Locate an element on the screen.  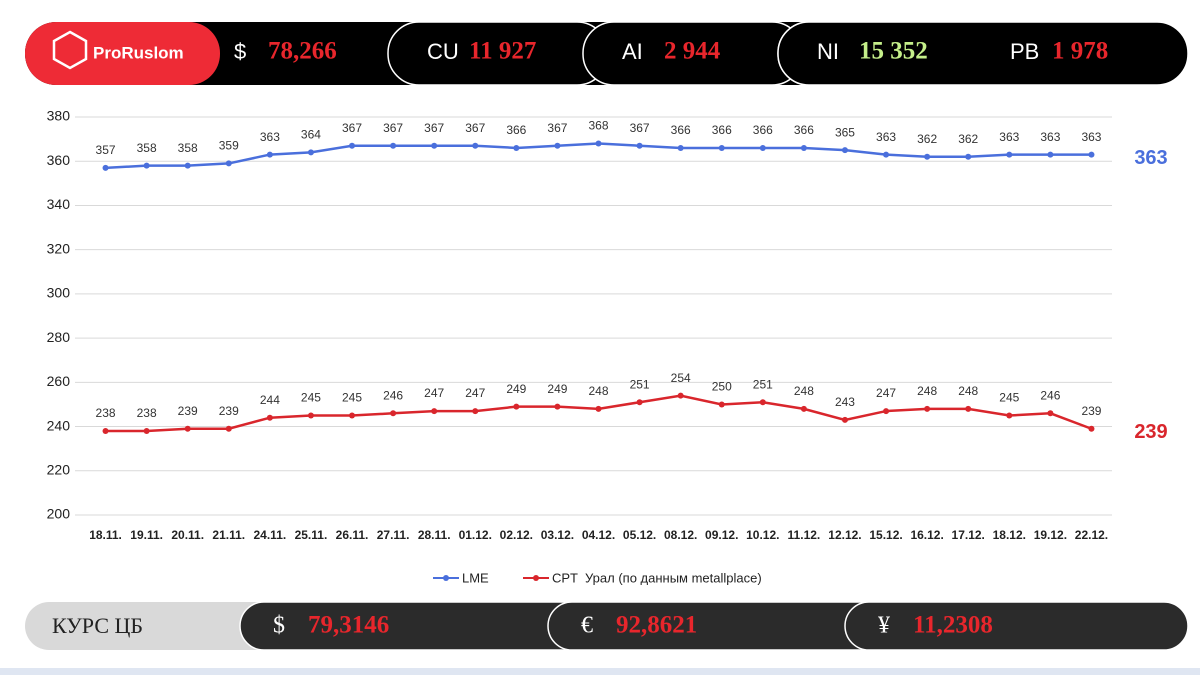
legend-marker is located at coordinates (536, 578).